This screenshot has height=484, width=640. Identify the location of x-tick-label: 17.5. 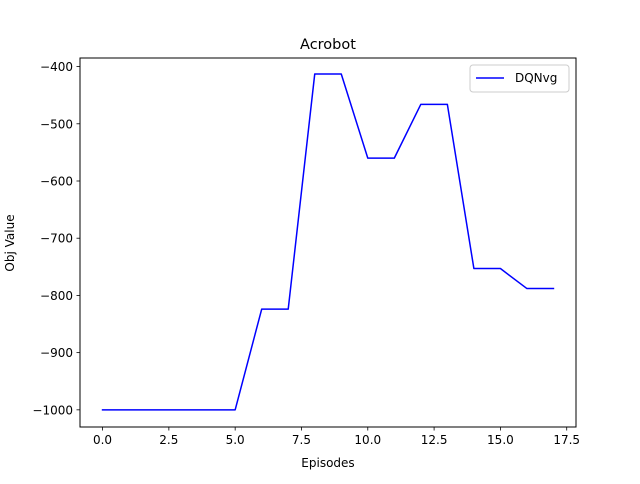
(566, 440).